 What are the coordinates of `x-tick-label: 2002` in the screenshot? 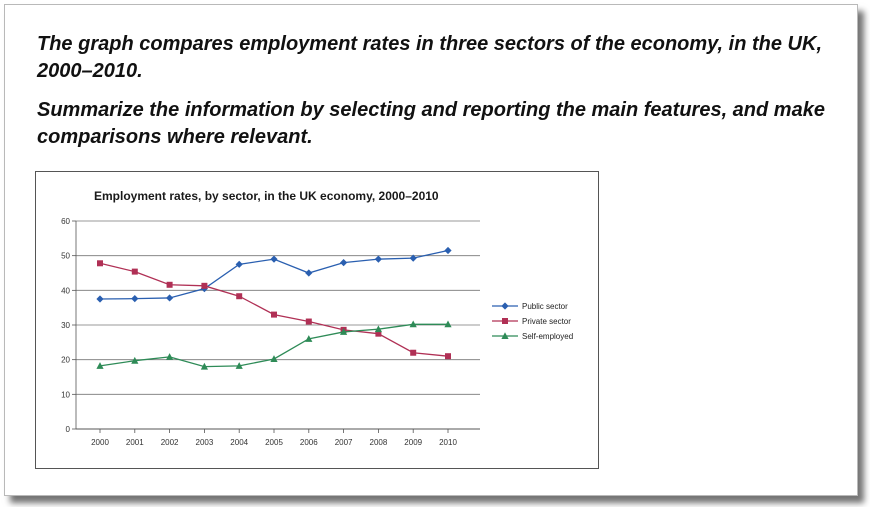 It's located at (170, 442).